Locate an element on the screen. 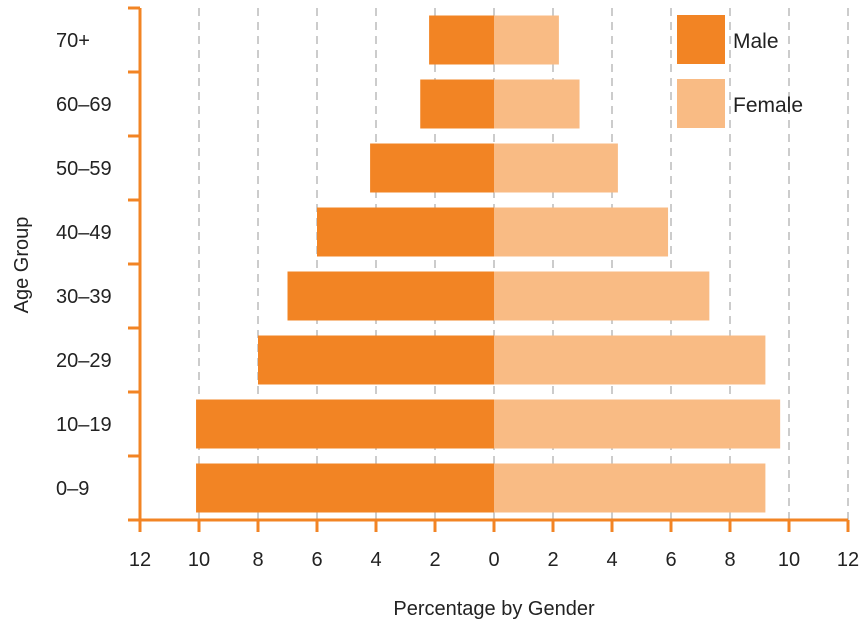  y-category-labels: 0–9 10–19 20–29 30–39 40–49 50–59 60–69 70+ is located at coordinates (84, 265).